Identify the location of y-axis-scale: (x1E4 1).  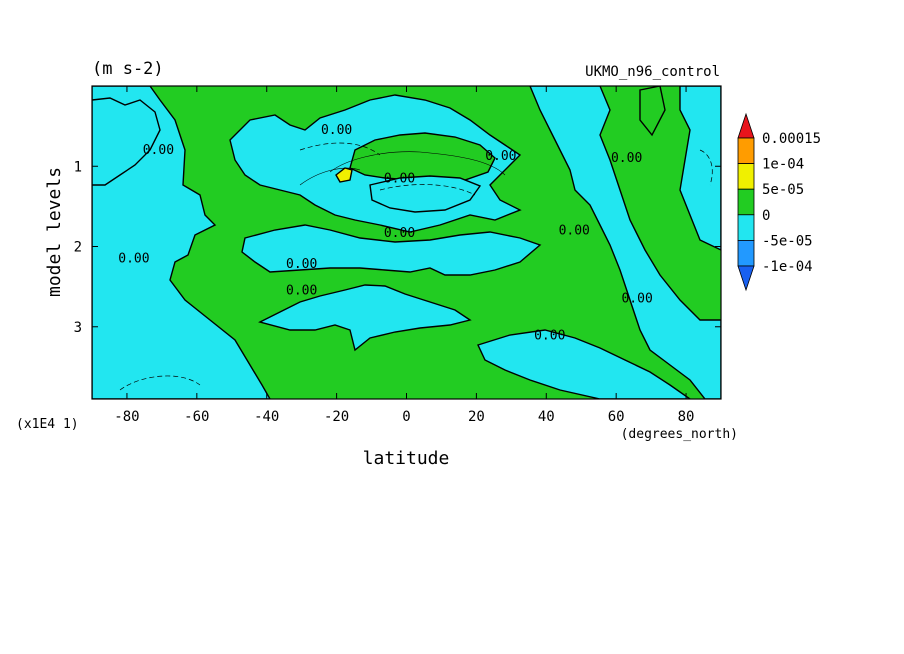
(47, 424).